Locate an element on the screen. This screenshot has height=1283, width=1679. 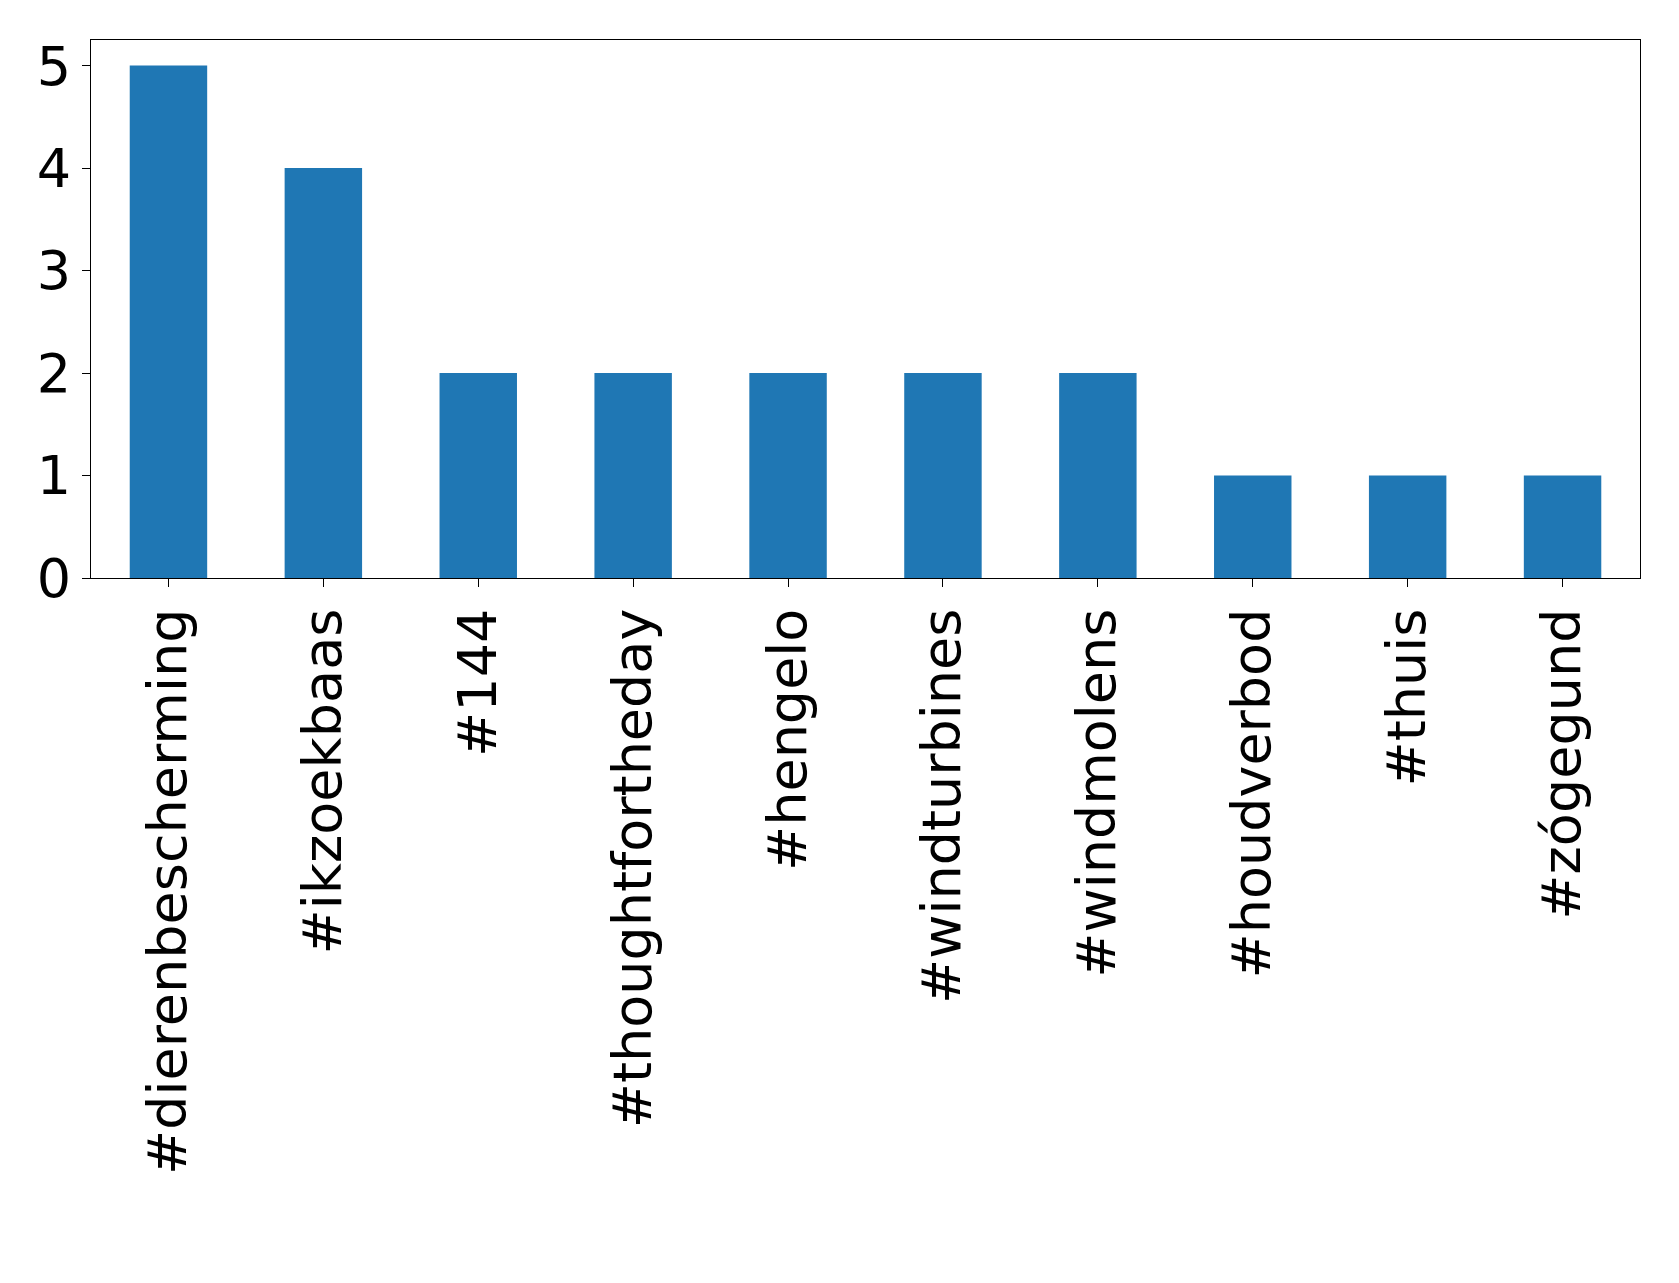
x-tick-label: #houdverbod is located at coordinates (1252, 793).